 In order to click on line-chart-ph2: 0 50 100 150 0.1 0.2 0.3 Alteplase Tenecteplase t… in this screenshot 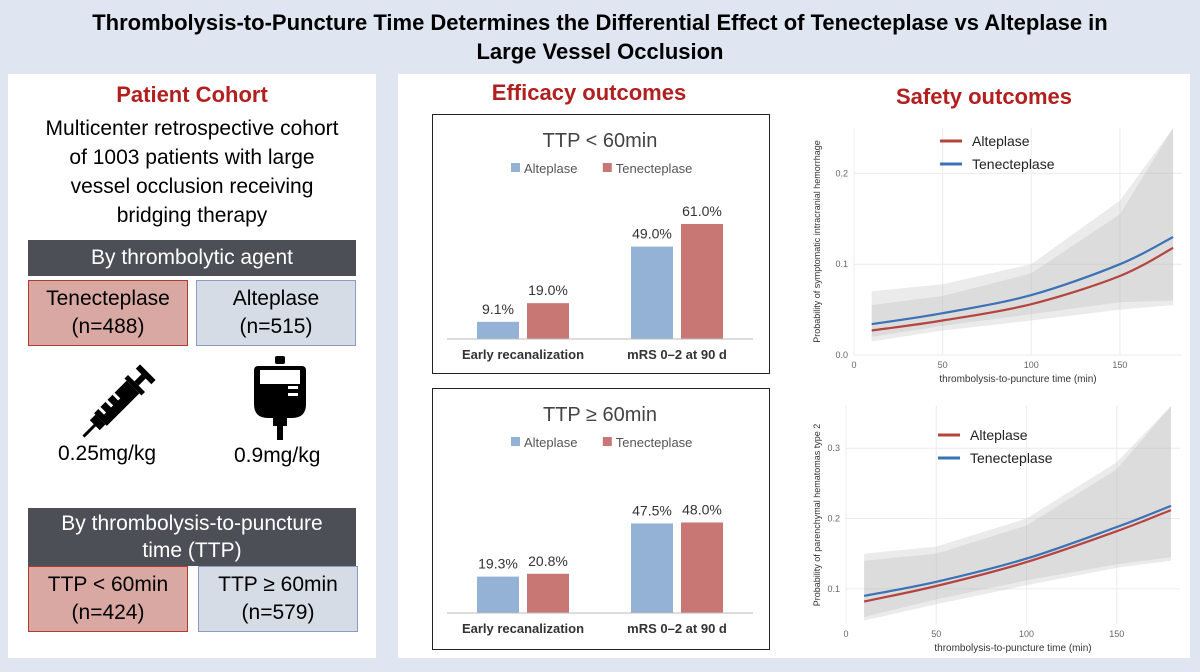, I will do `click(996, 530)`.